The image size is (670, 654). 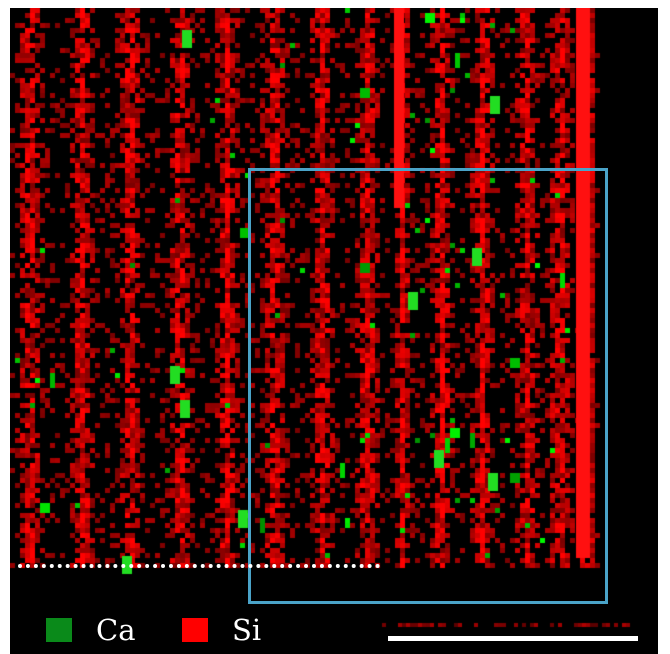 What do you see at coordinates (247, 630) in the screenshot?
I see `legend-label-si: Si` at bounding box center [247, 630].